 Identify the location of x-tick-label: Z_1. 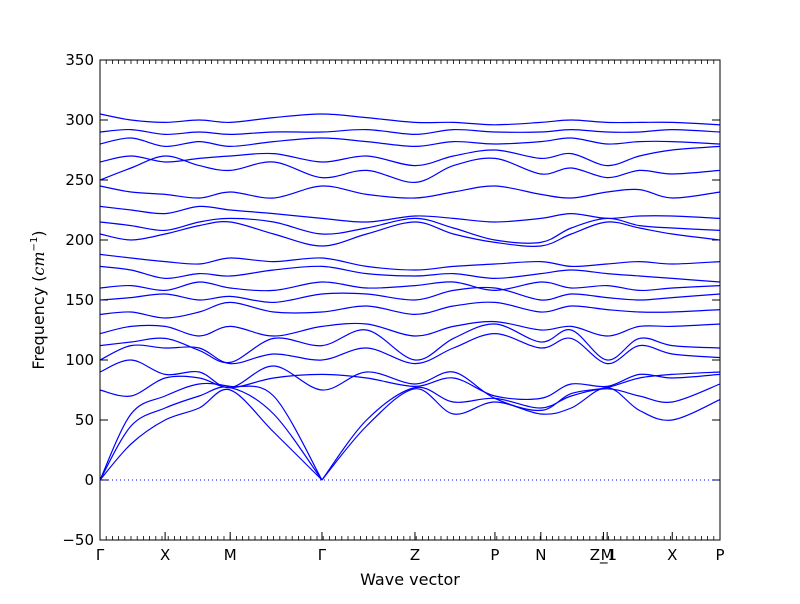
(603, 555).